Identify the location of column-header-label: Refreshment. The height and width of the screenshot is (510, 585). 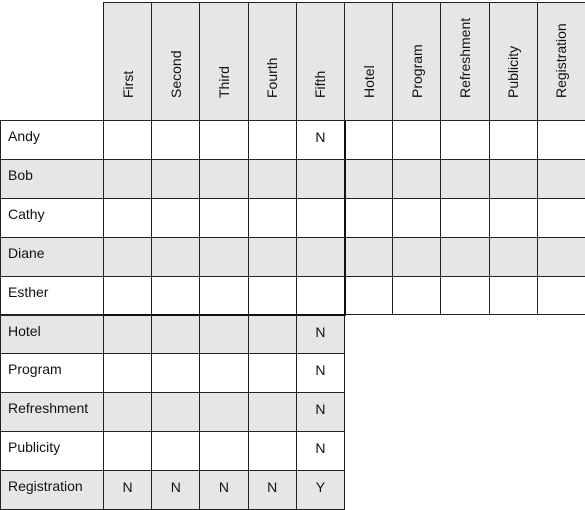
(464, 57).